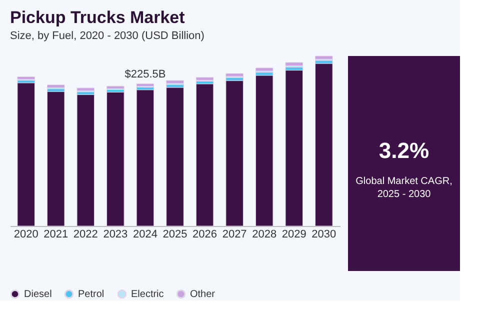 Image resolution: width=500 pixels, height=334 pixels. I want to click on x-tick-label: 2025, so click(175, 234).